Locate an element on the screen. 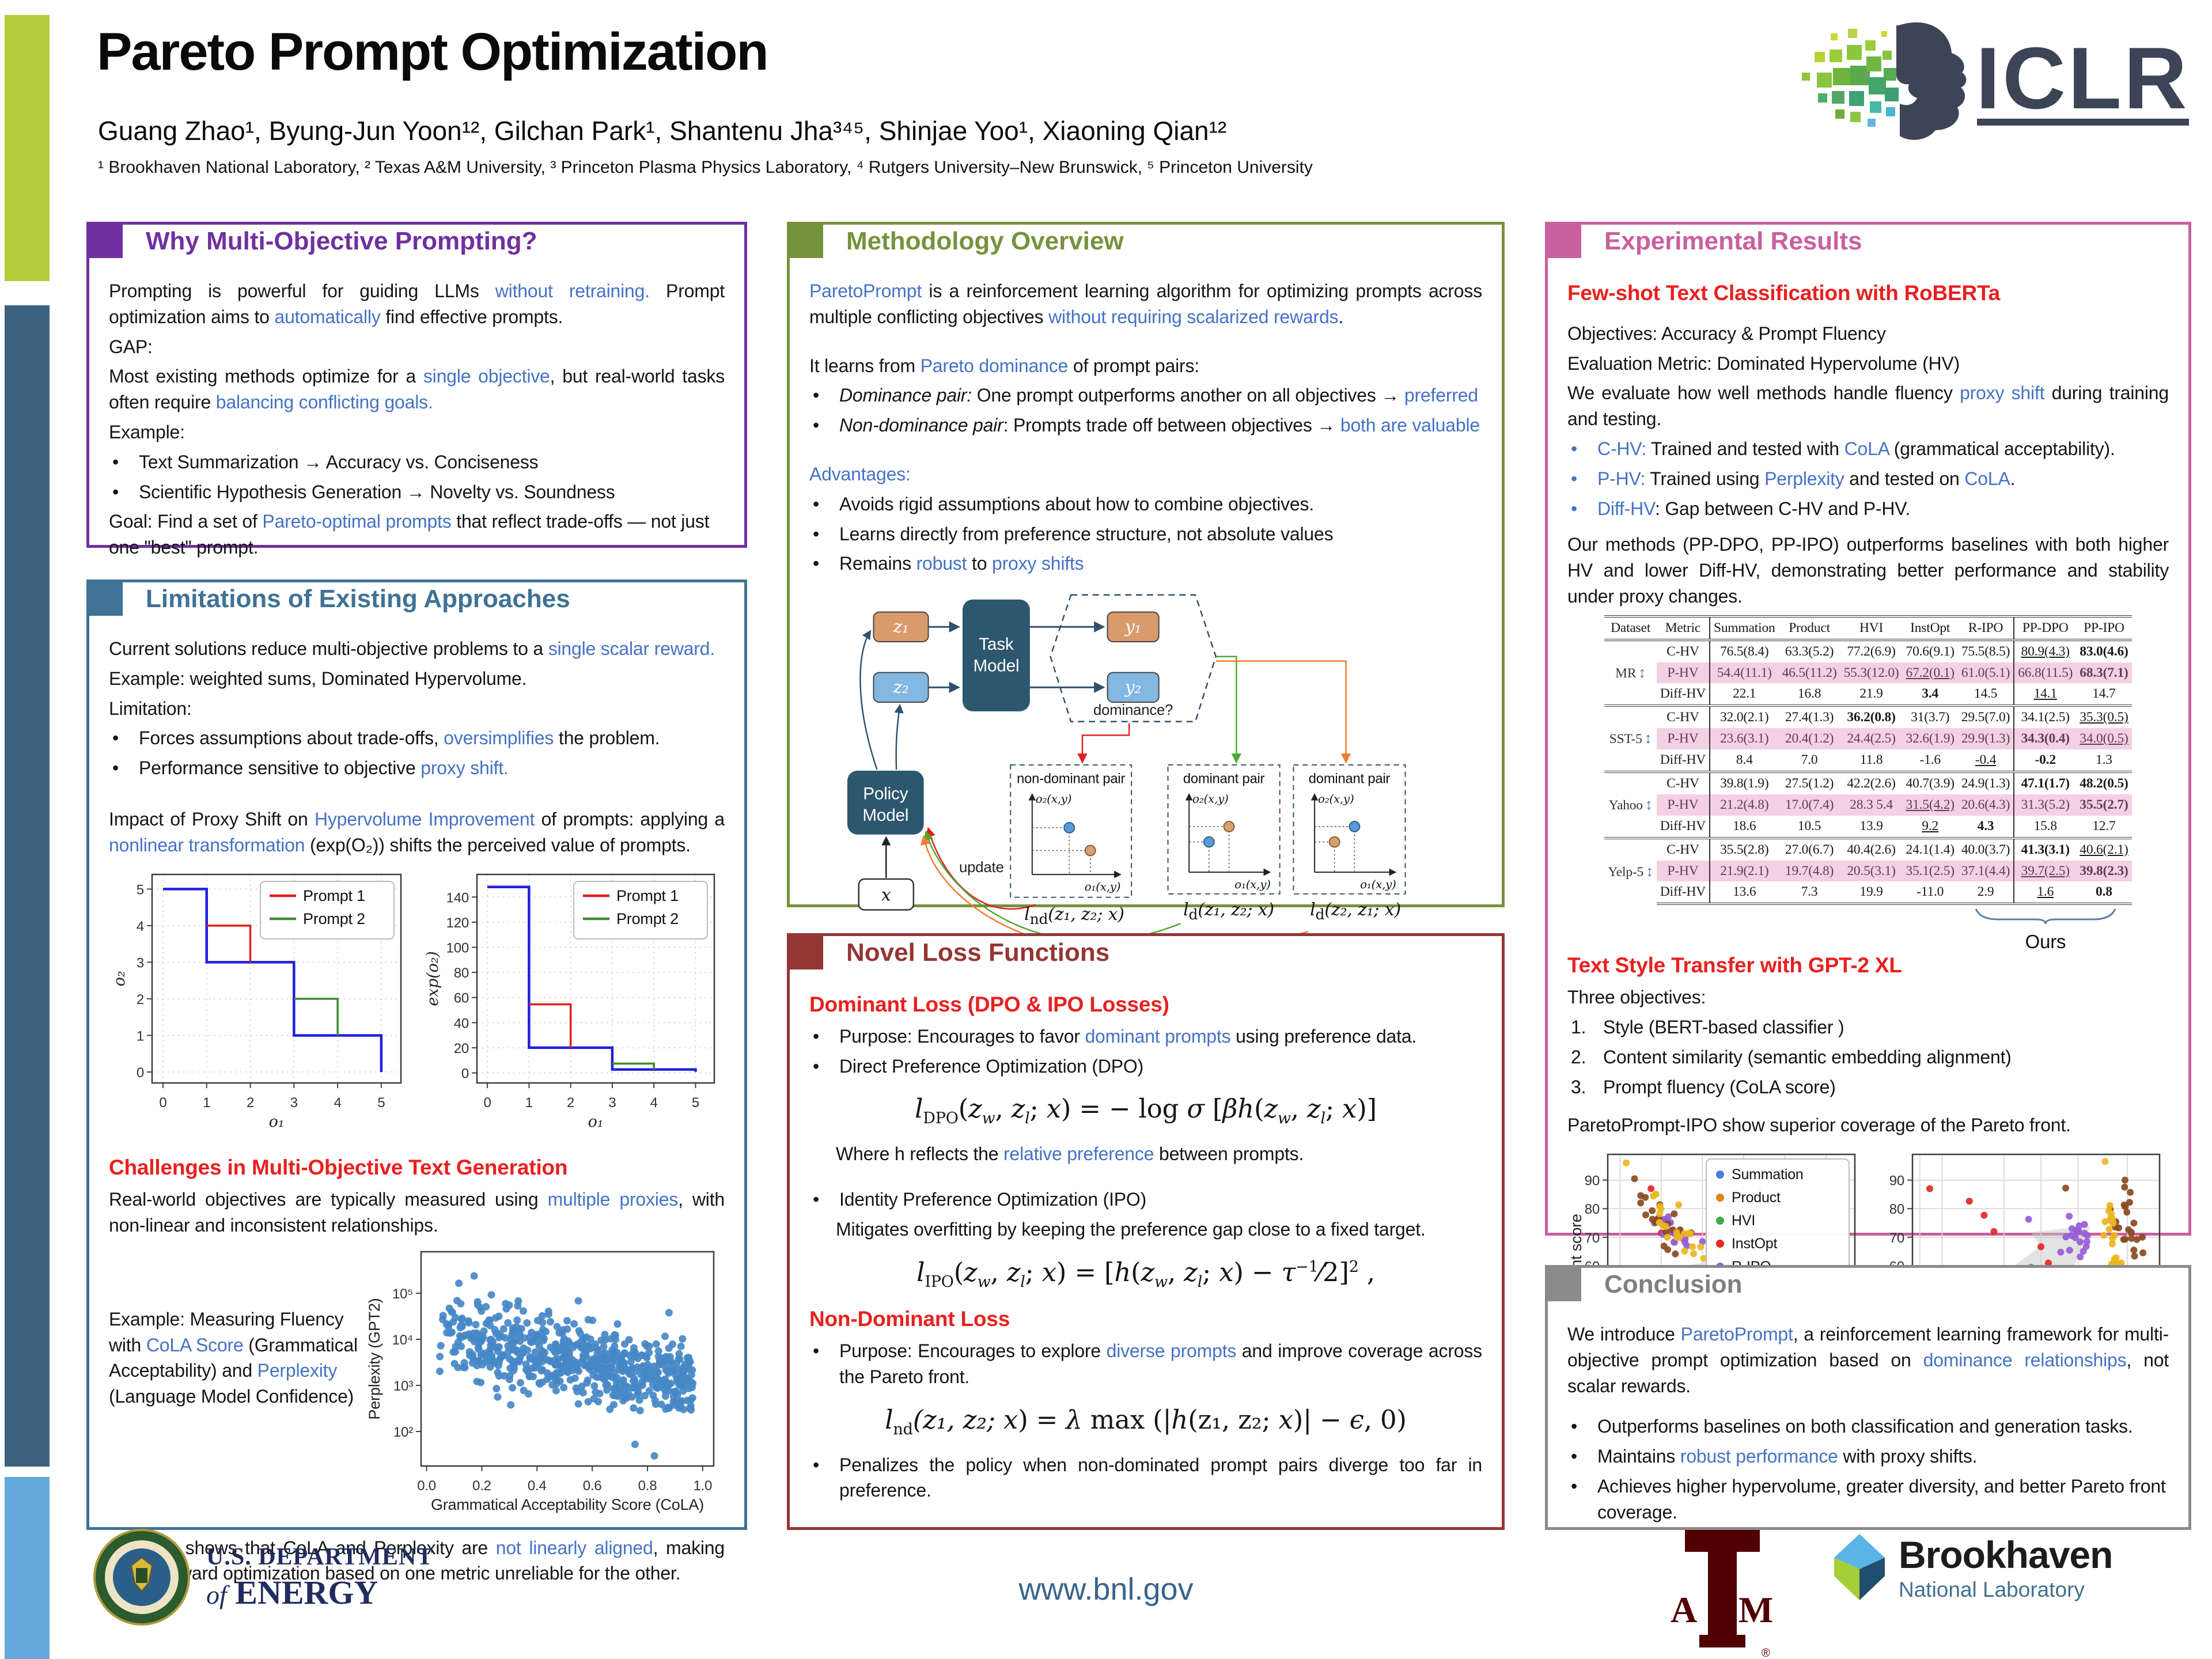  box-conclusion-tab is located at coordinates (1564, 1284).